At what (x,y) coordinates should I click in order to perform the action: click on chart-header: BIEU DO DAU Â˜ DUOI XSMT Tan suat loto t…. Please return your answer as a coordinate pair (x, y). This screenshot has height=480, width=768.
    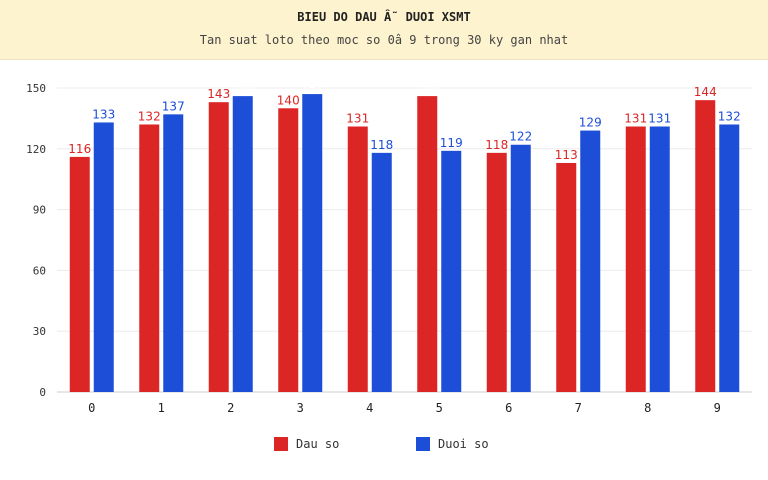
    Looking at the image, I should click on (384, 30).